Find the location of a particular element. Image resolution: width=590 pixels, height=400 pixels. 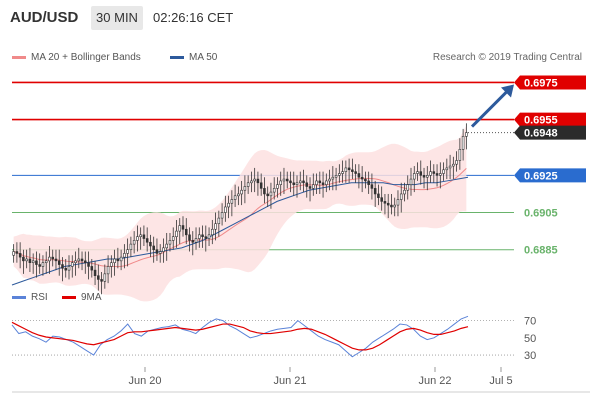

rsi-tick-label: 30 is located at coordinates (530, 356).